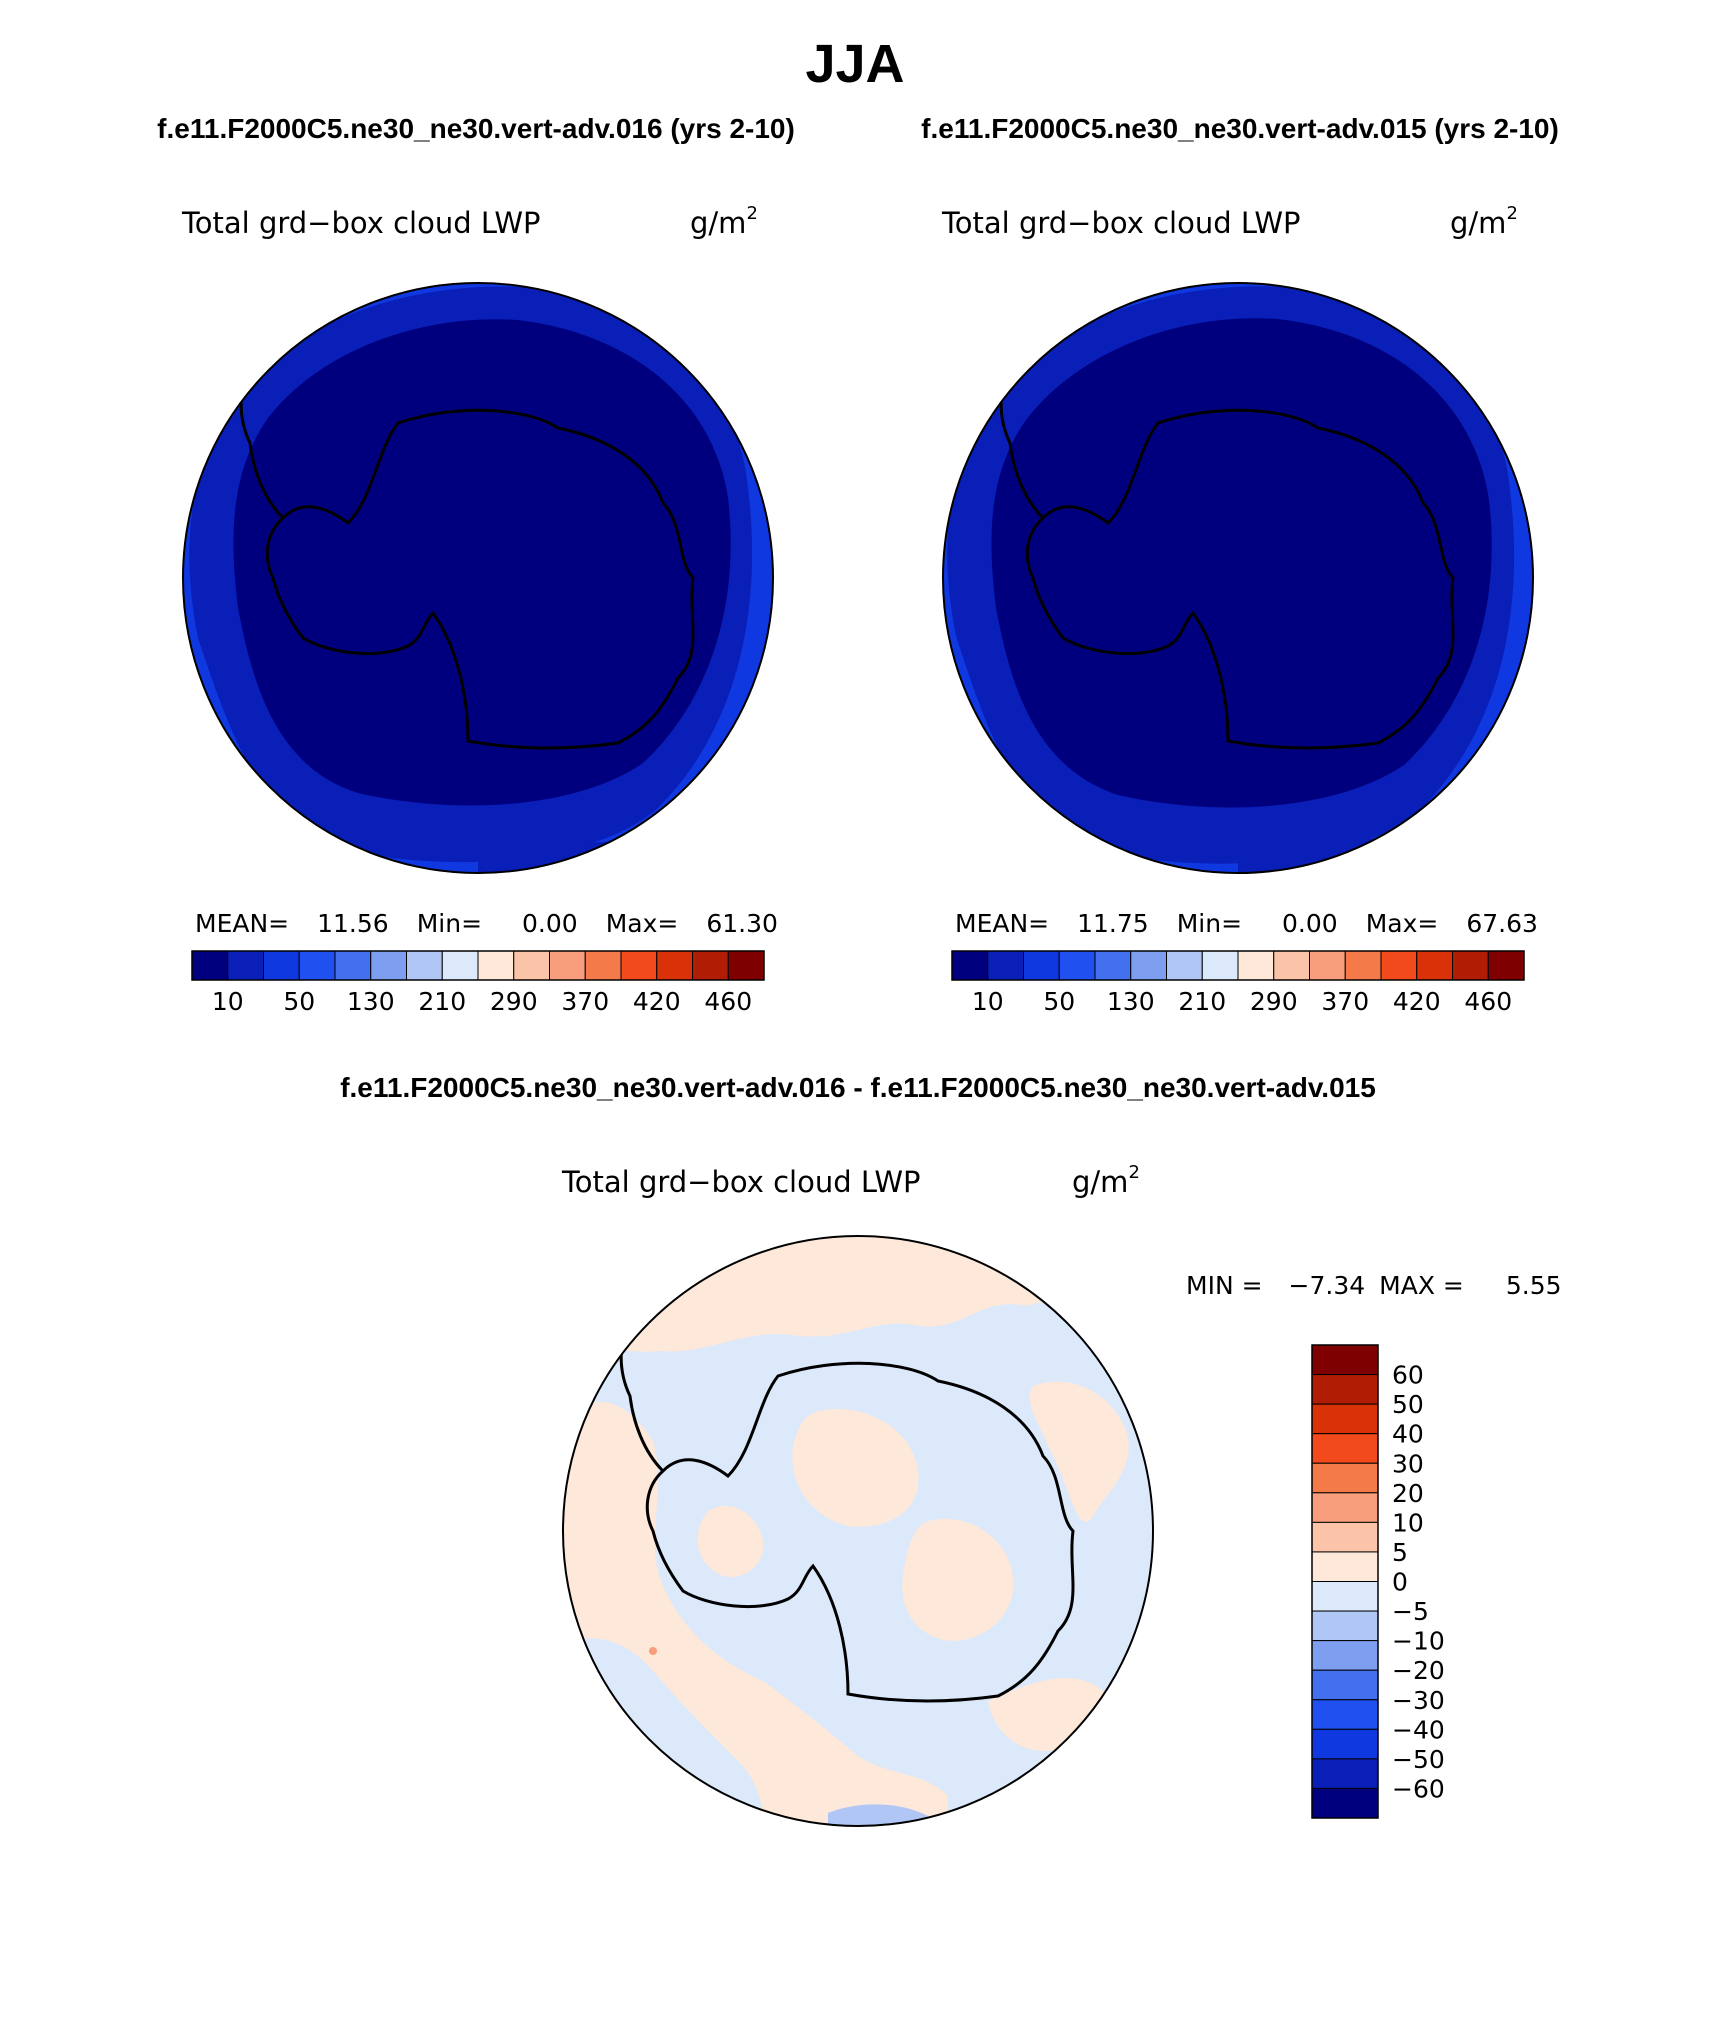 Image resolution: width=1710 pixels, height=2044 pixels. Describe the element at coordinates (728, 1001) in the screenshot. I see `colorbar-left-tick-label: 460` at that location.